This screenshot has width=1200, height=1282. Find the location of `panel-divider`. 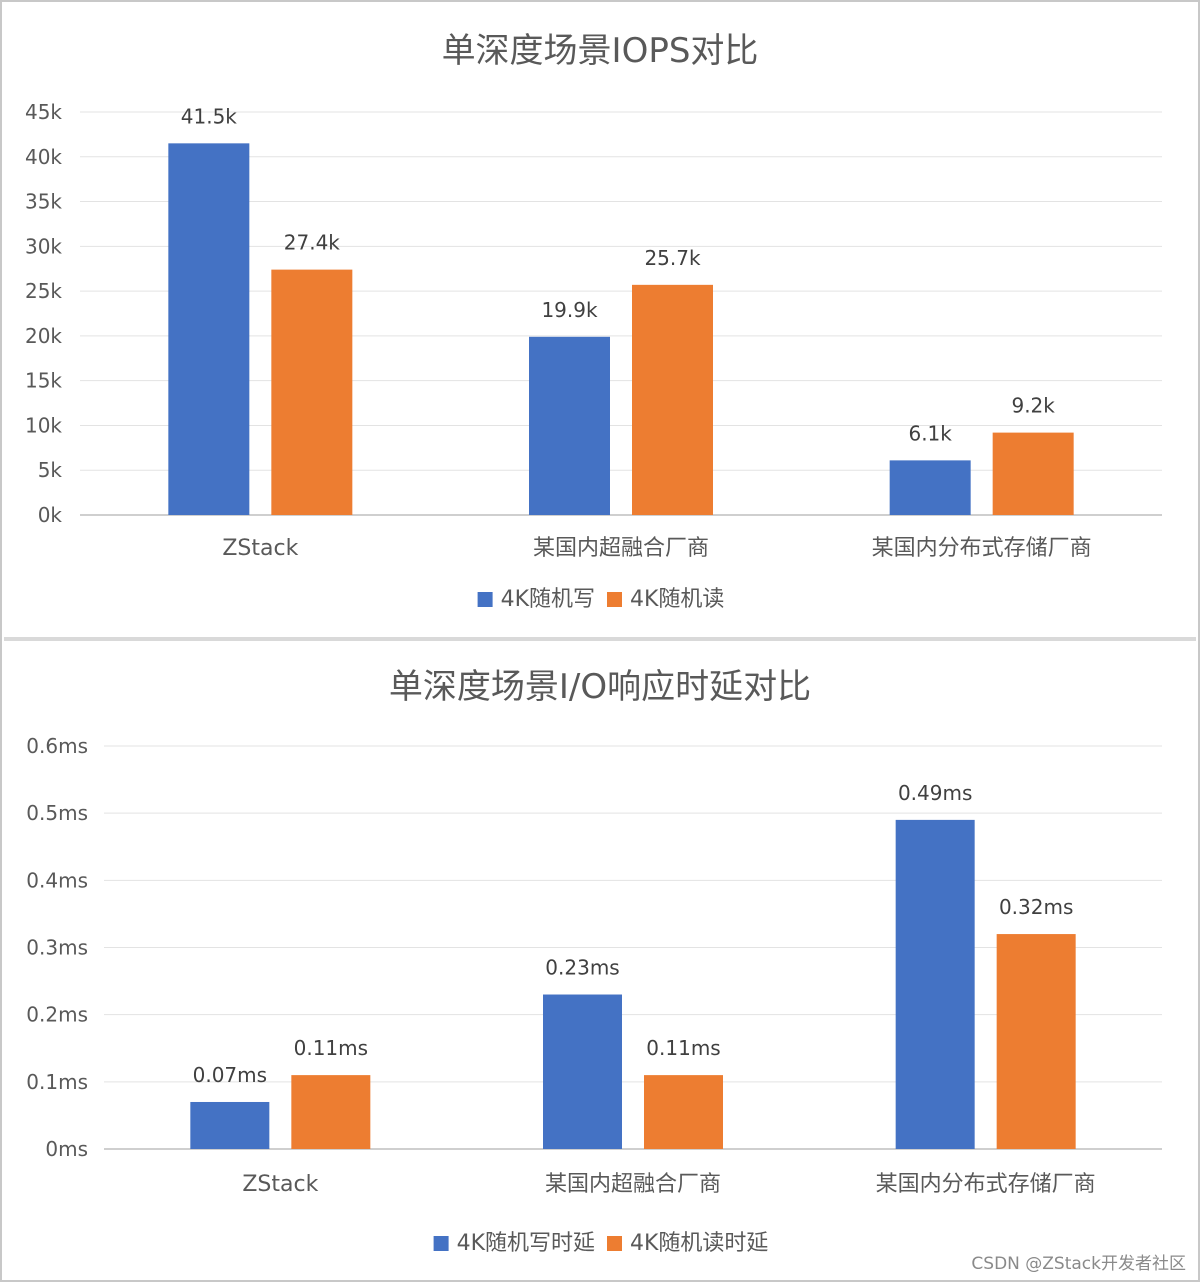

panel-divider is located at coordinates (600, 639).